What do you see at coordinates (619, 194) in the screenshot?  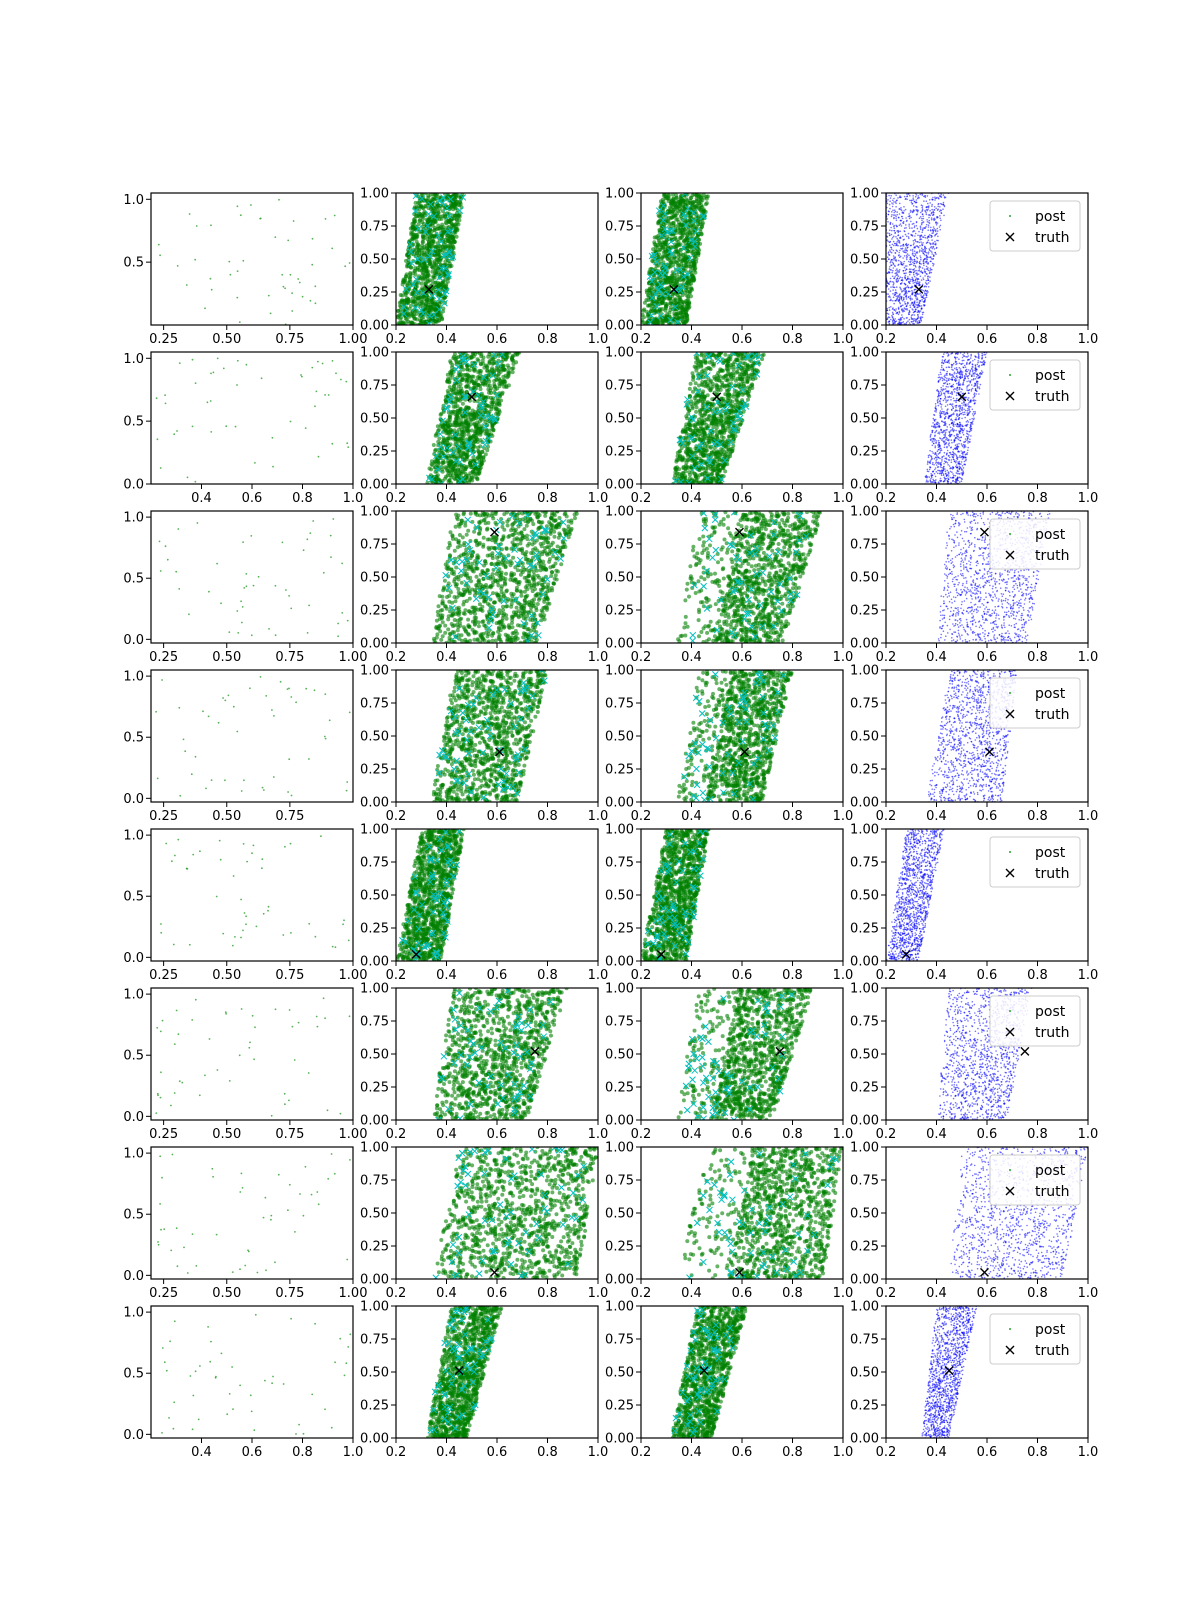 I see `y-tick-label: 1.00` at bounding box center [619, 194].